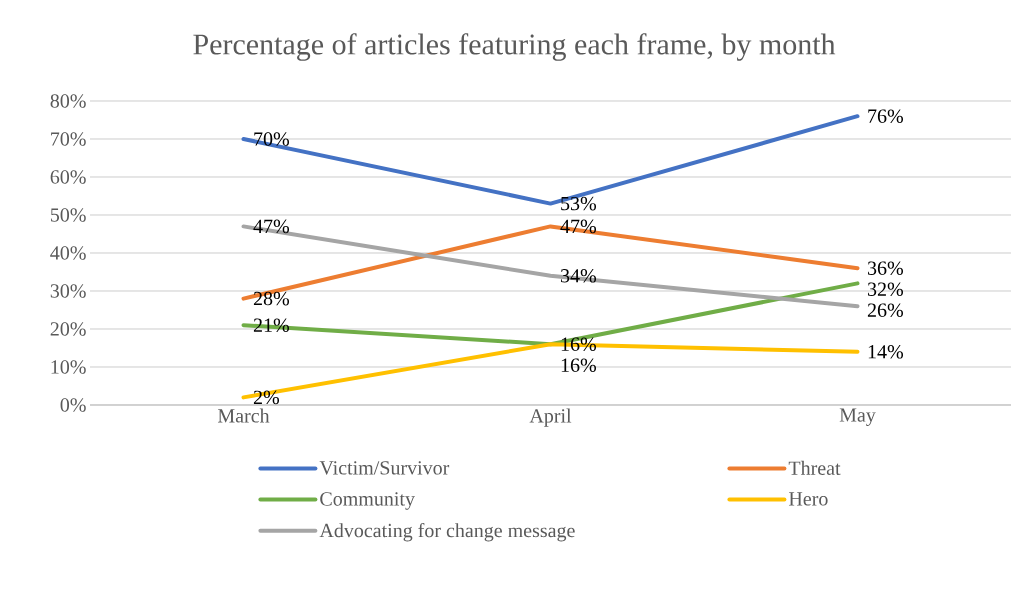  Describe the element at coordinates (367, 501) in the screenshot. I see `legend-label: Community` at that location.